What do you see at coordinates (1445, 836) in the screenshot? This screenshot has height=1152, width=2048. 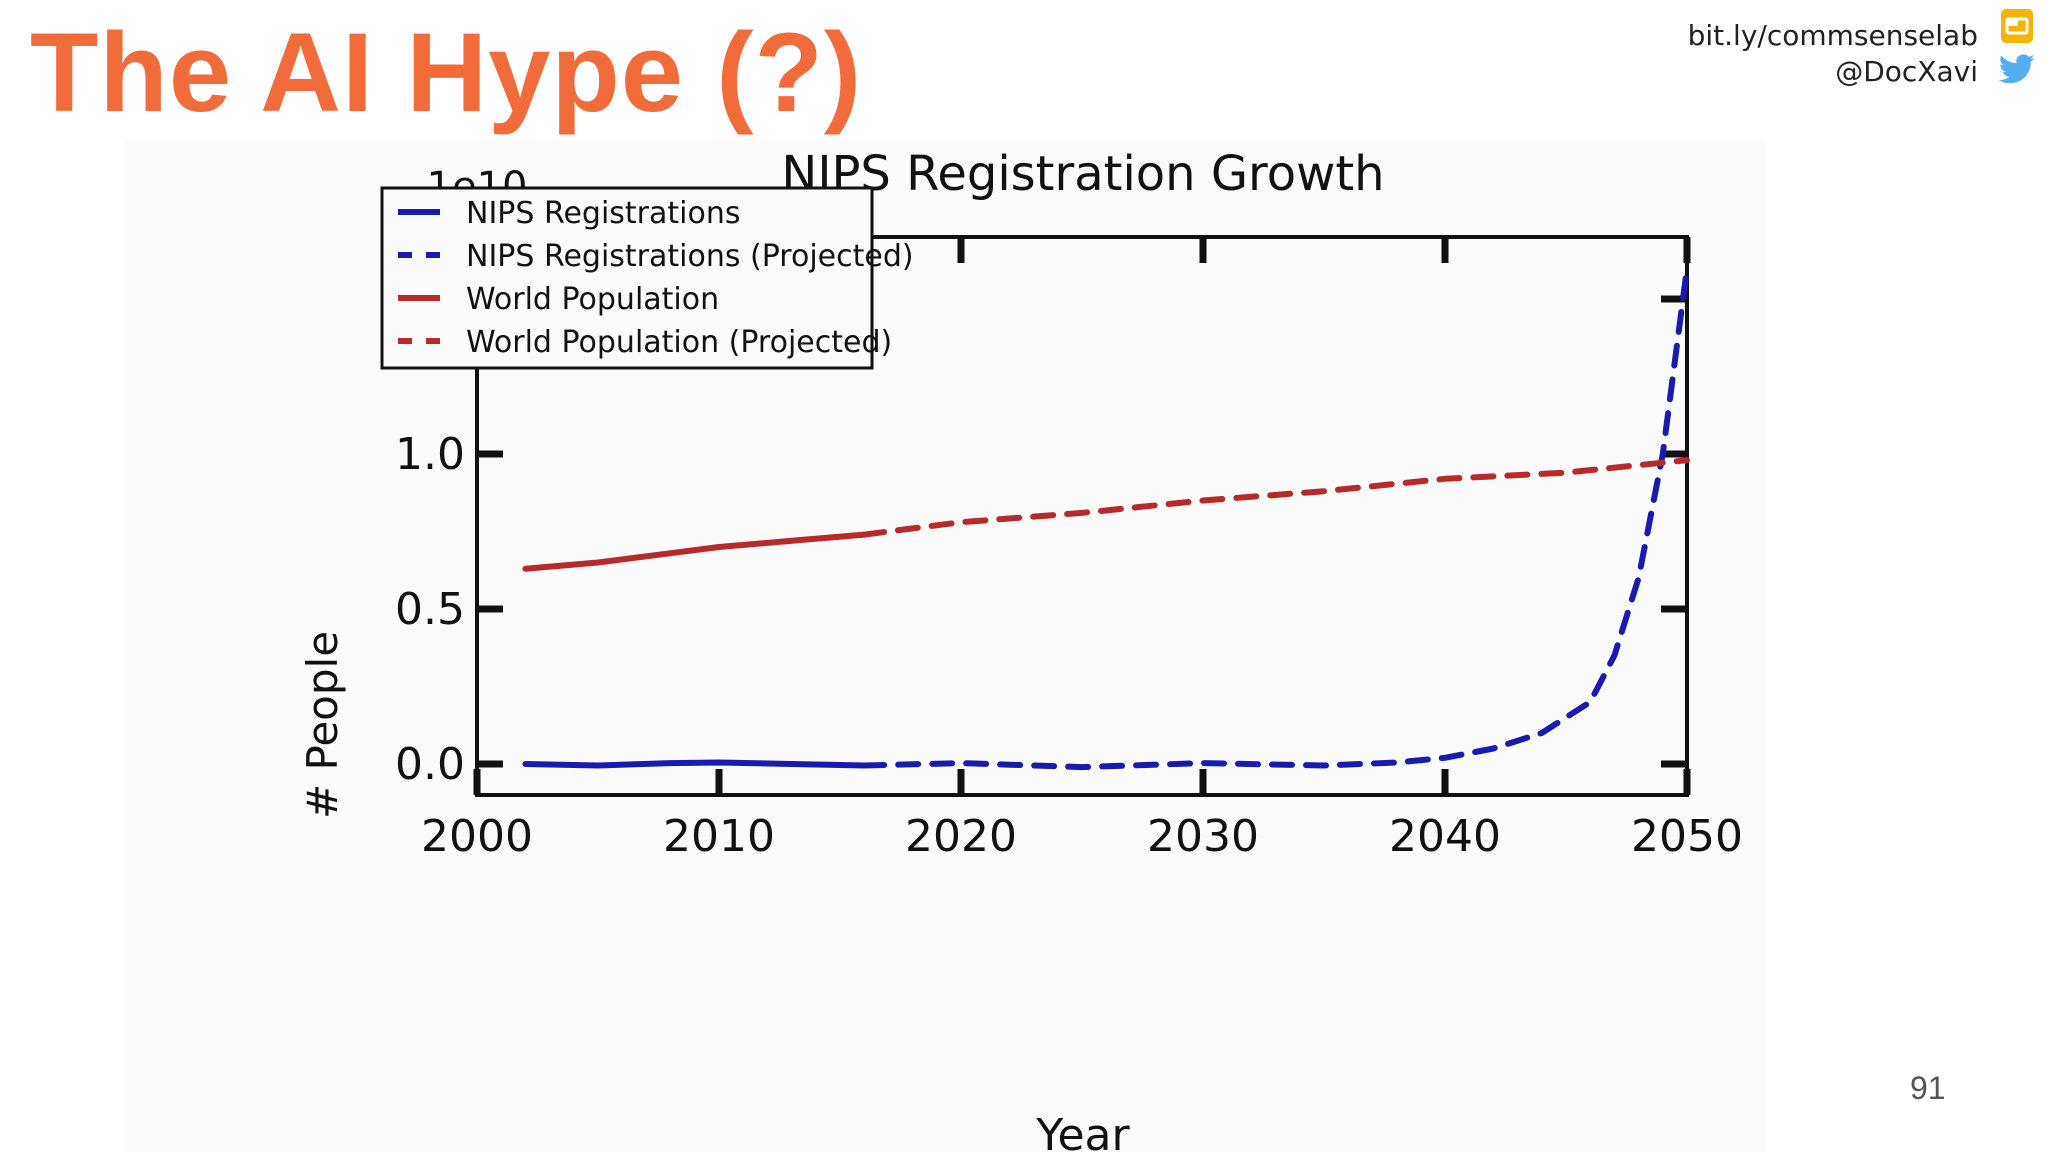 I see `x-tick-label: 2040` at bounding box center [1445, 836].